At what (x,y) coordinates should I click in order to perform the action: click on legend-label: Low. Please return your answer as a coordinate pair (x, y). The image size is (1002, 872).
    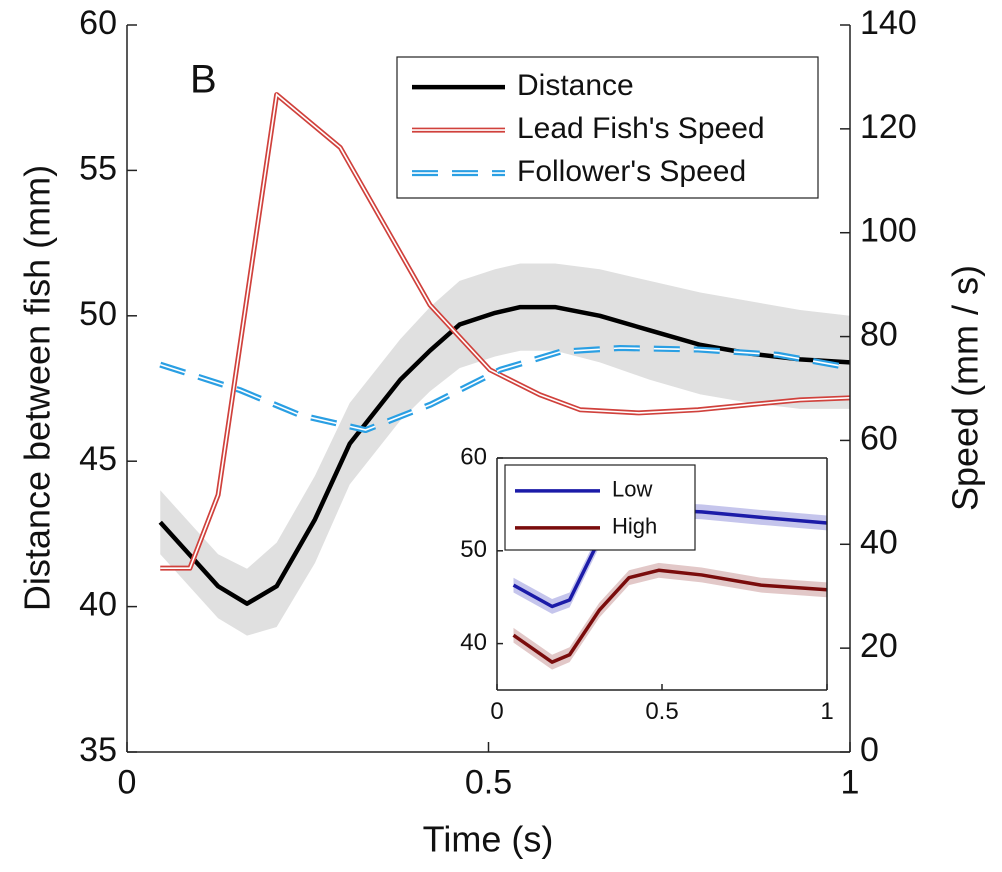
    Looking at the image, I should click on (632, 489).